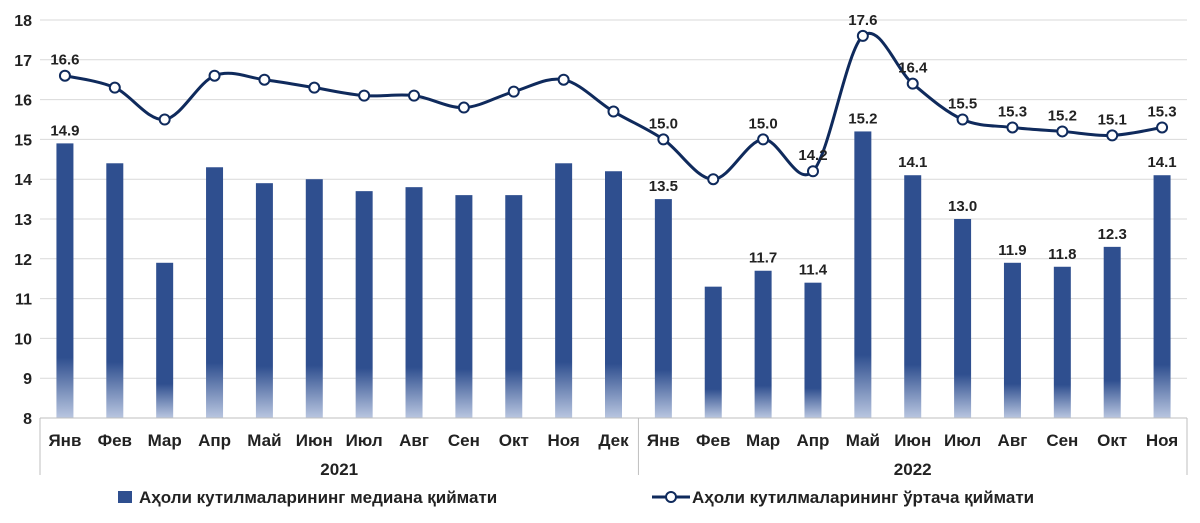 The image size is (1200, 523). I want to click on y-tick-label: 12, so click(23, 260).